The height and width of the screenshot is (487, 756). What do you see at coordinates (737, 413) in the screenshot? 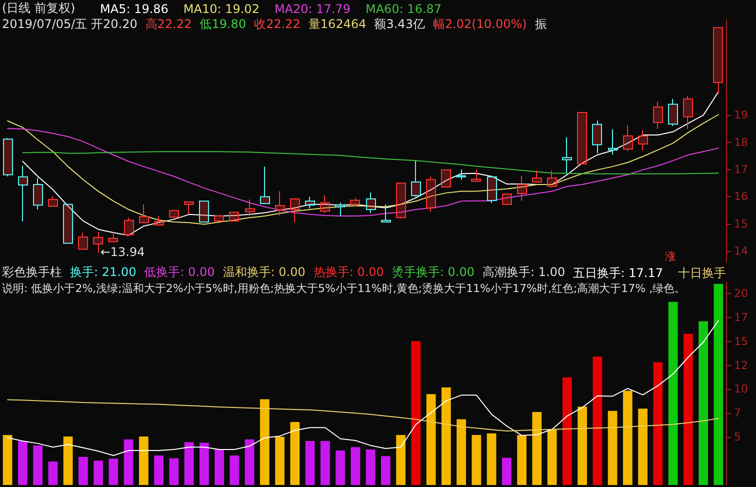
I see `y-tick-label: 7` at bounding box center [737, 413].